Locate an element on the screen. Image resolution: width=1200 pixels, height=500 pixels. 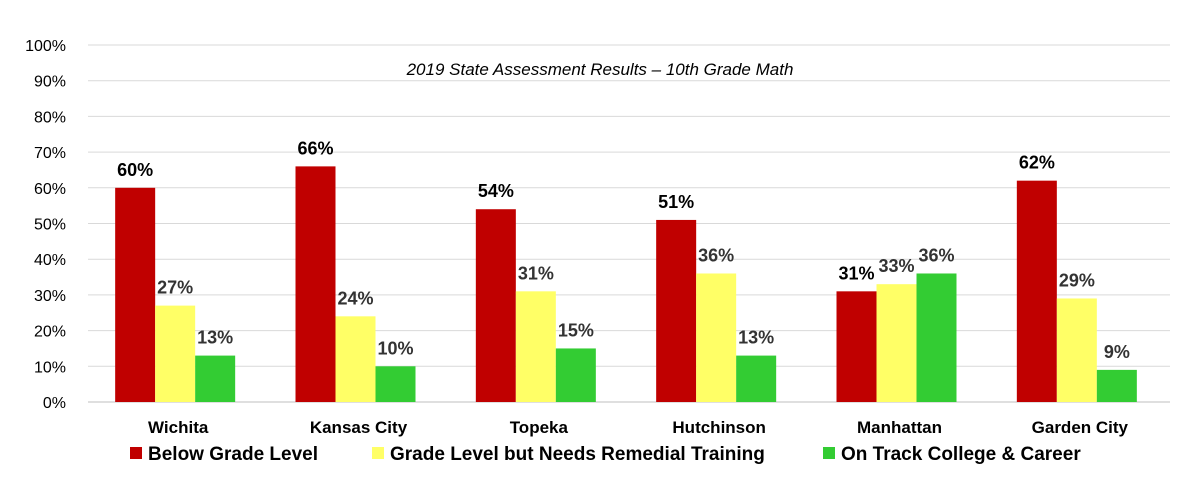
data-label: 29% is located at coordinates (1077, 280).